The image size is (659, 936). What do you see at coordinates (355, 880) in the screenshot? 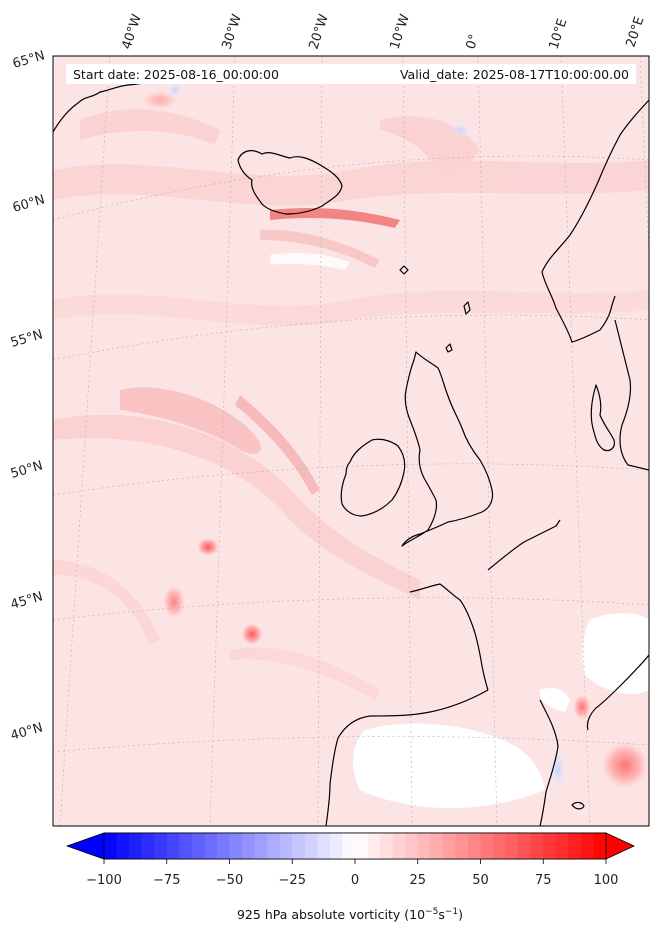
I see `colorbar-tick-label: 0` at bounding box center [355, 880].